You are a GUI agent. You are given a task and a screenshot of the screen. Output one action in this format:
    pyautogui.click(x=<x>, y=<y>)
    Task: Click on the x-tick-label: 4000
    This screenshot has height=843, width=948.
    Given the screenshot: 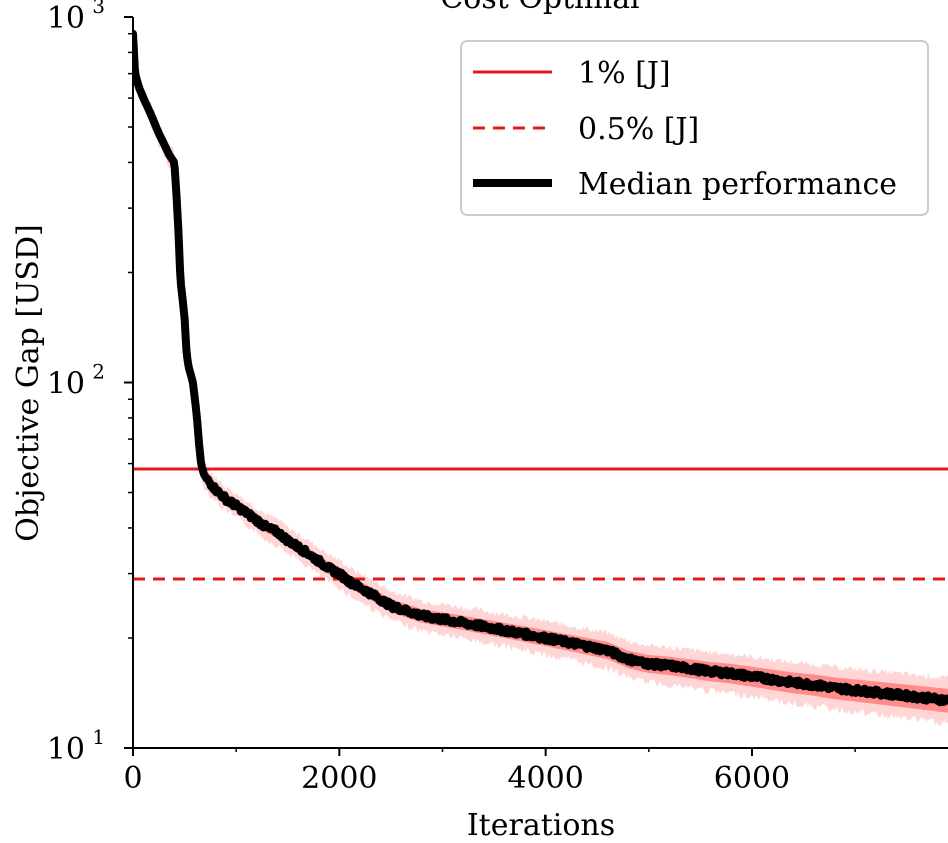 What is the action you would take?
    pyautogui.click(x=545, y=778)
    